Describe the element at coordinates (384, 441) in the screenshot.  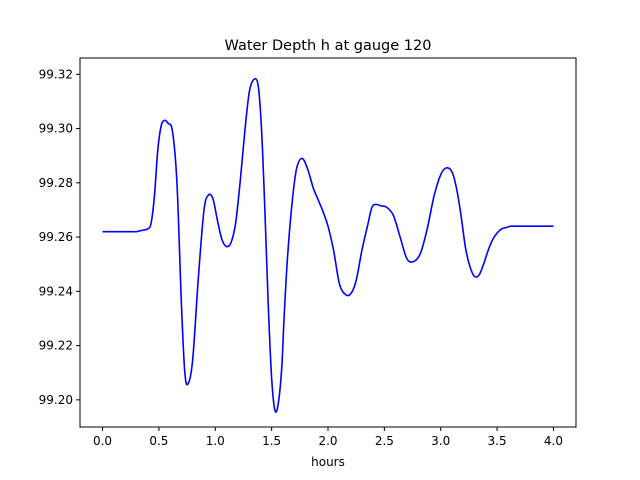
I see `x-tick-label: 2.5` at that location.